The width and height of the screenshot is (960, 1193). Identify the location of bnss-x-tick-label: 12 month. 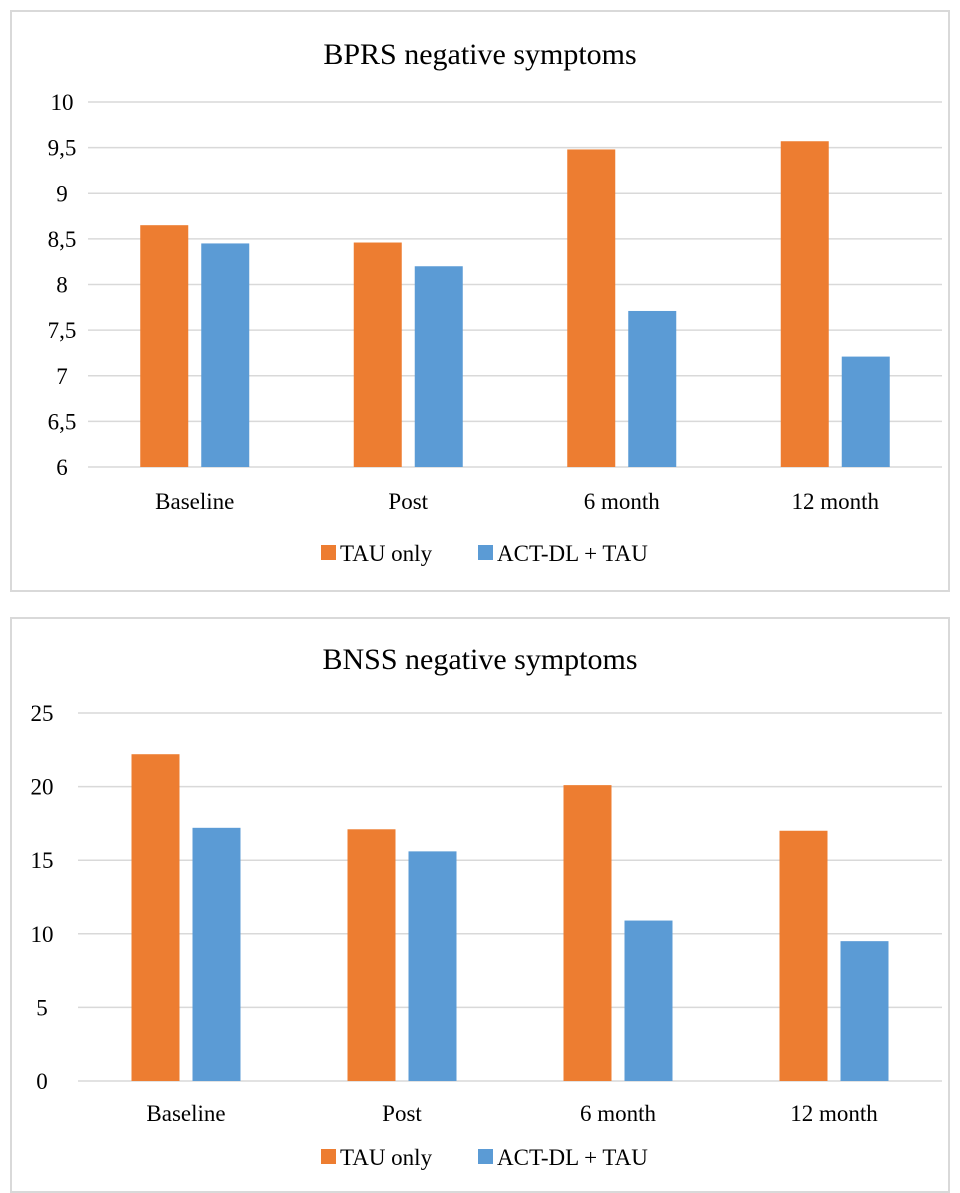
(834, 1113).